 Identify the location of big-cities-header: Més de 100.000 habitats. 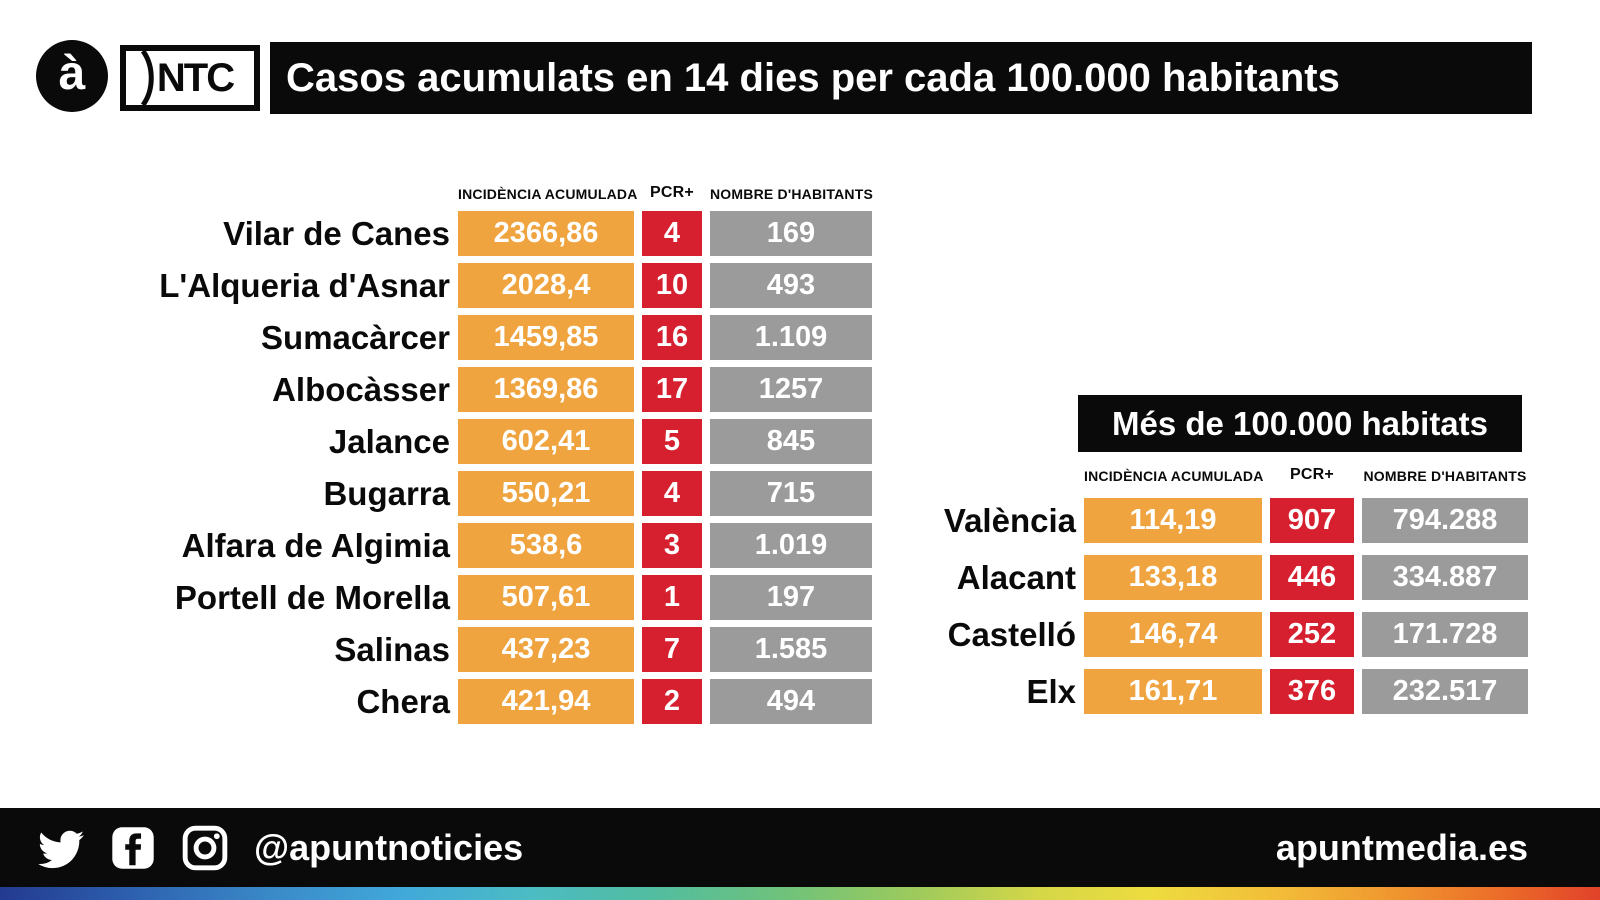
(1300, 423).